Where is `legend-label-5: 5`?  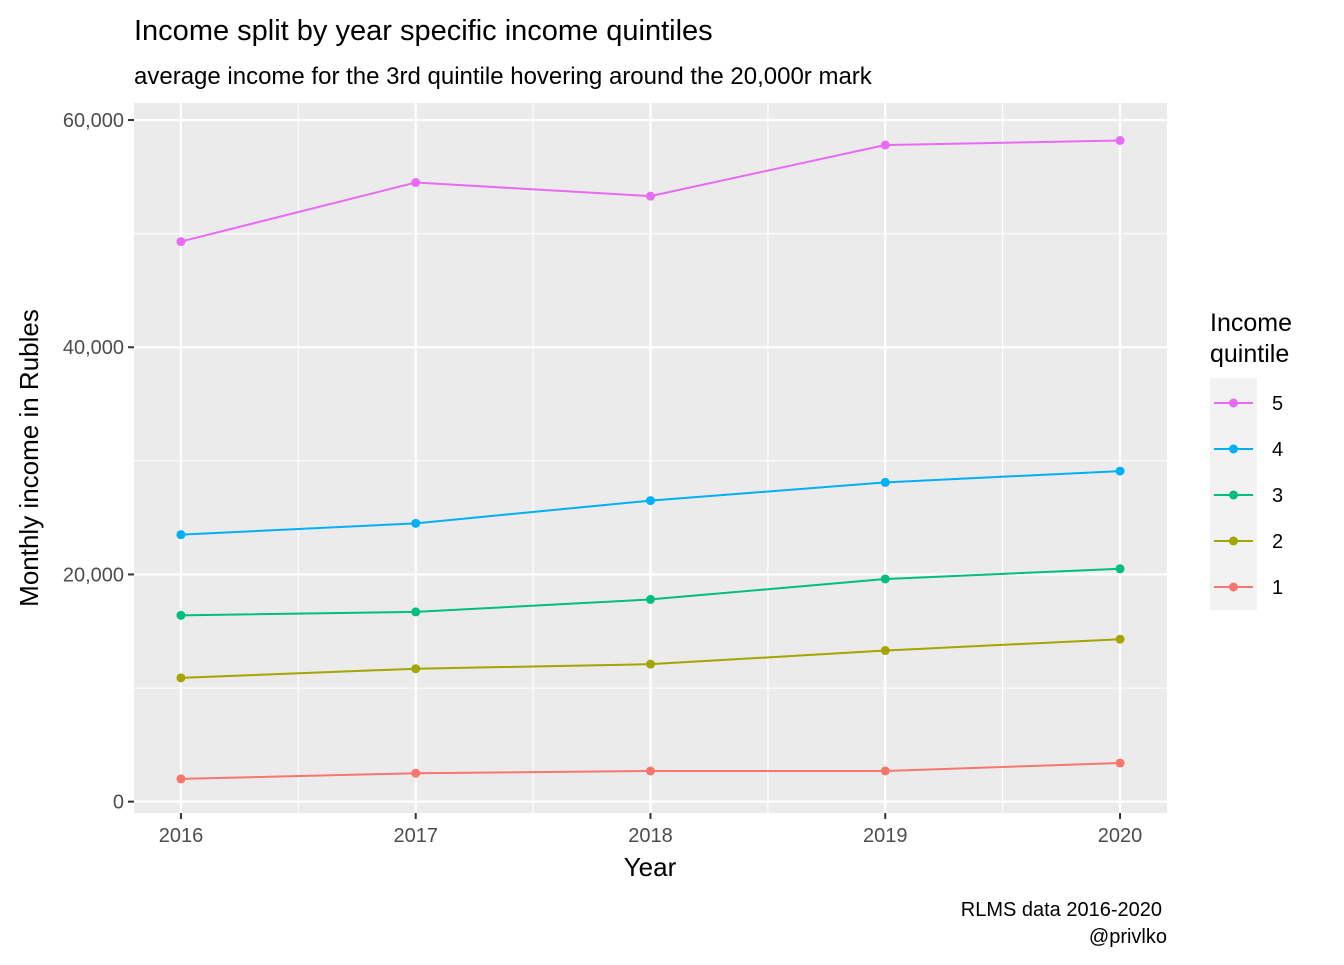
legend-label-5: 5 is located at coordinates (1277, 404).